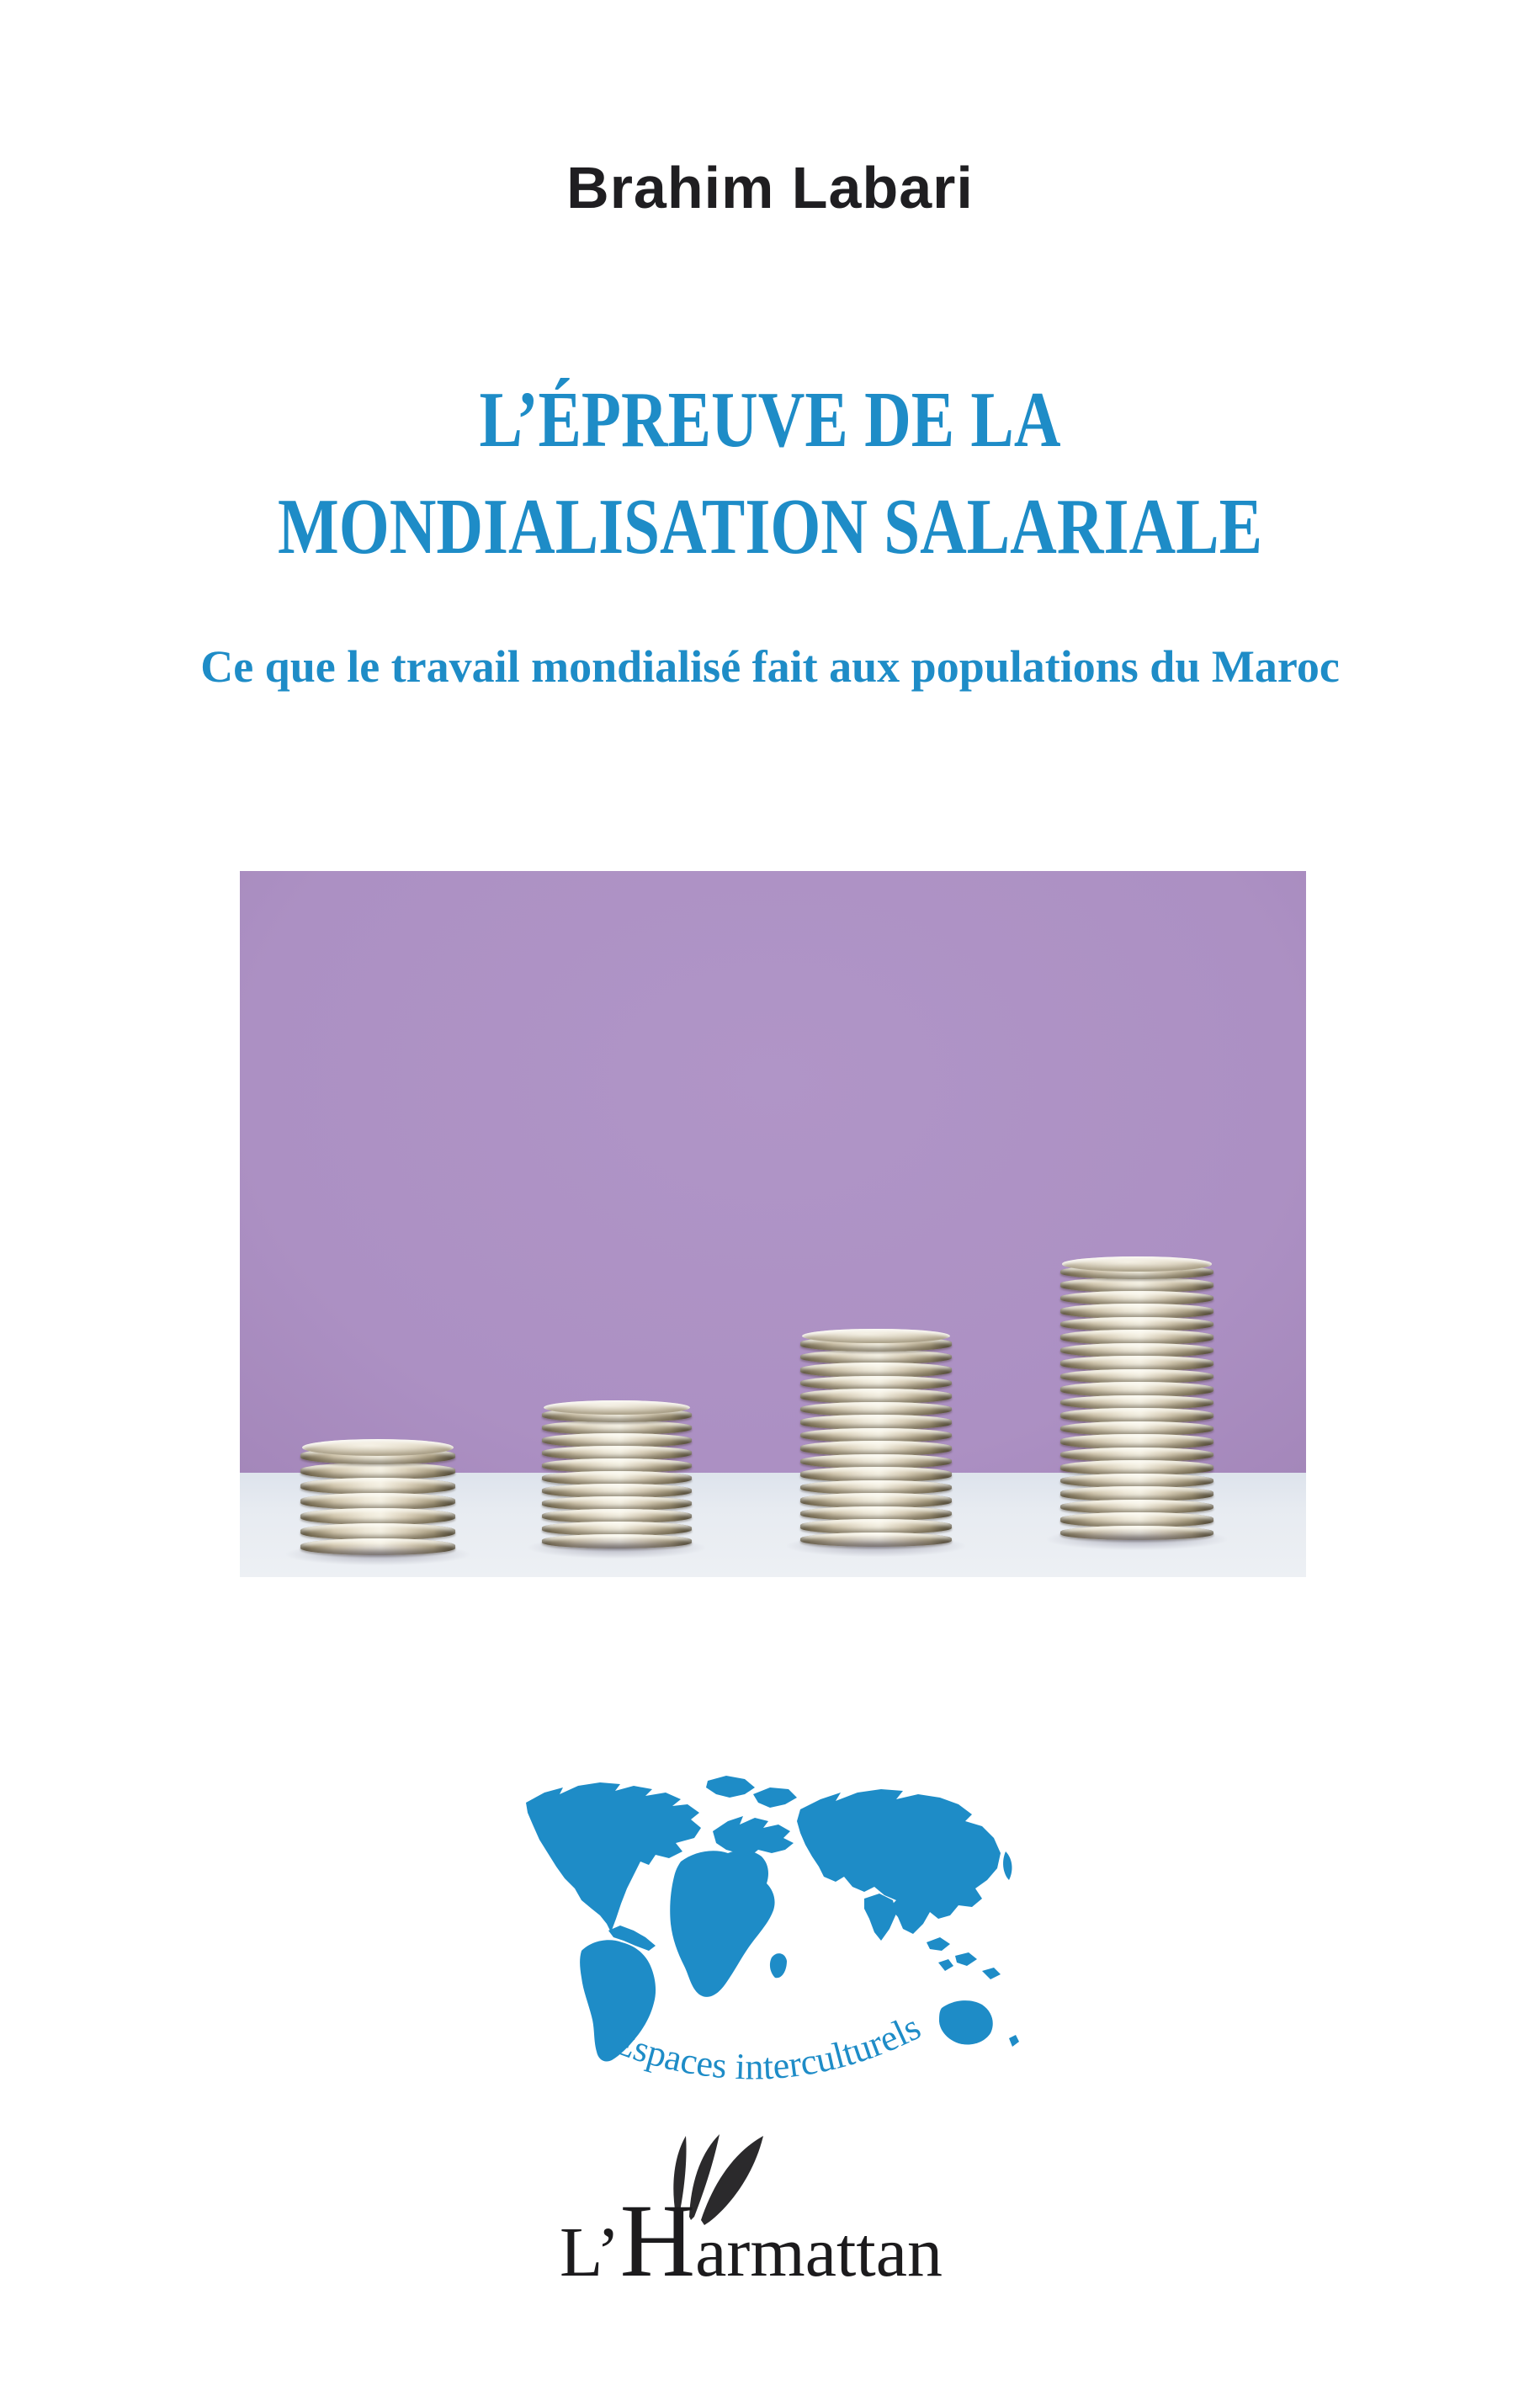 This screenshot has width=1540, height=2385. I want to click on southeast-asia-islands, so click(964, 1958).